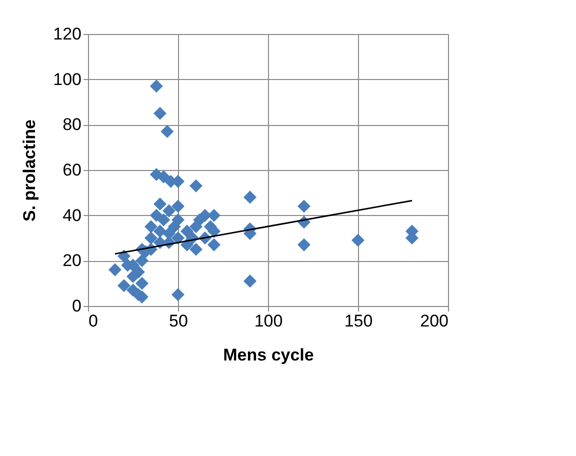 This screenshot has height=456, width=576. Describe the element at coordinates (268, 321) in the screenshot. I see `x-tick-label: 100` at that location.